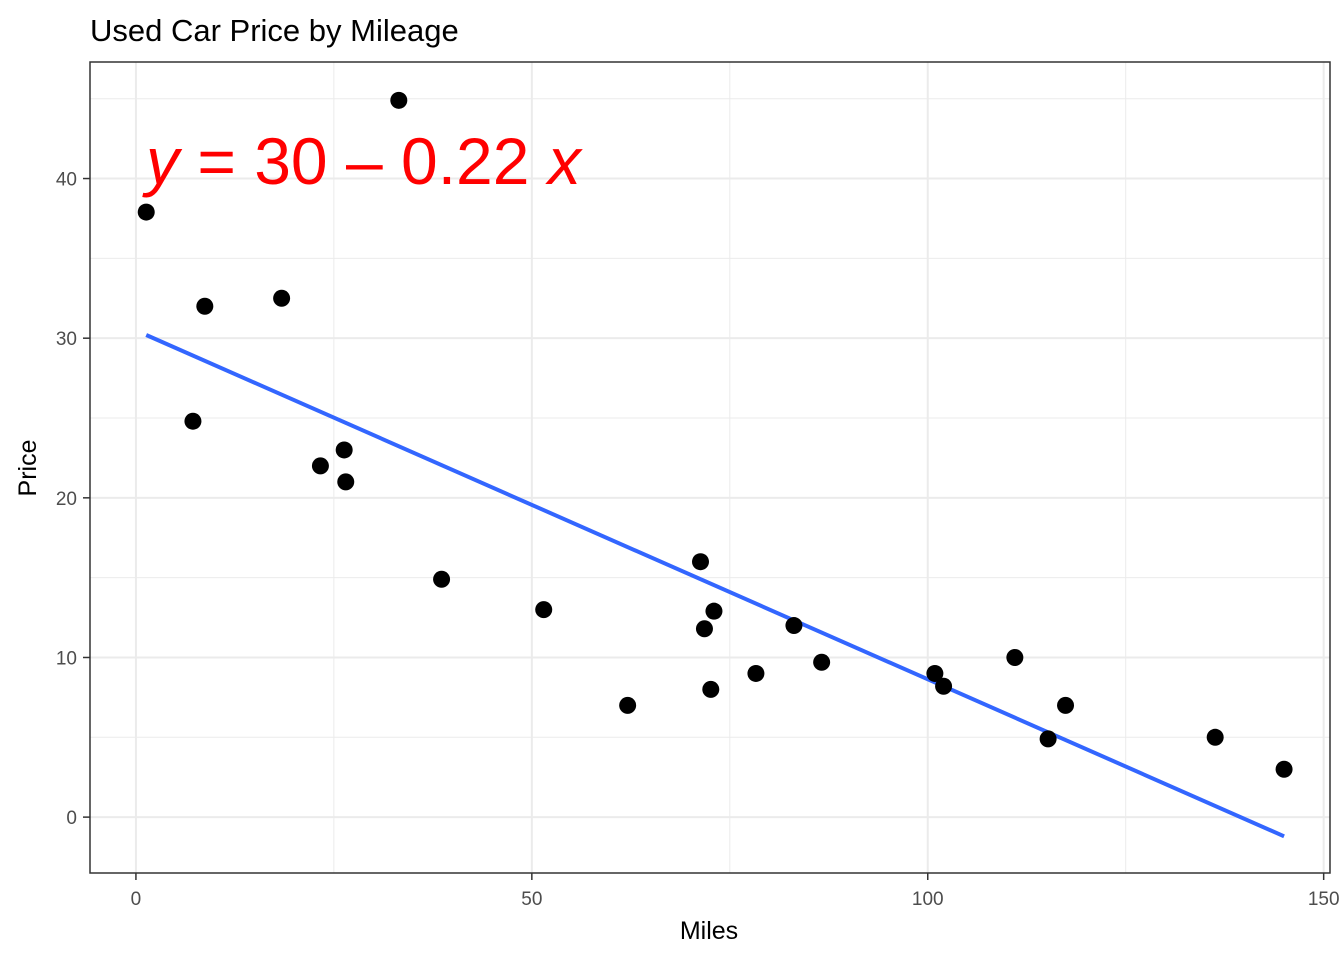 The height and width of the screenshot is (960, 1344). Describe the element at coordinates (66, 339) in the screenshot. I see `y-tick-label: 30` at that location.